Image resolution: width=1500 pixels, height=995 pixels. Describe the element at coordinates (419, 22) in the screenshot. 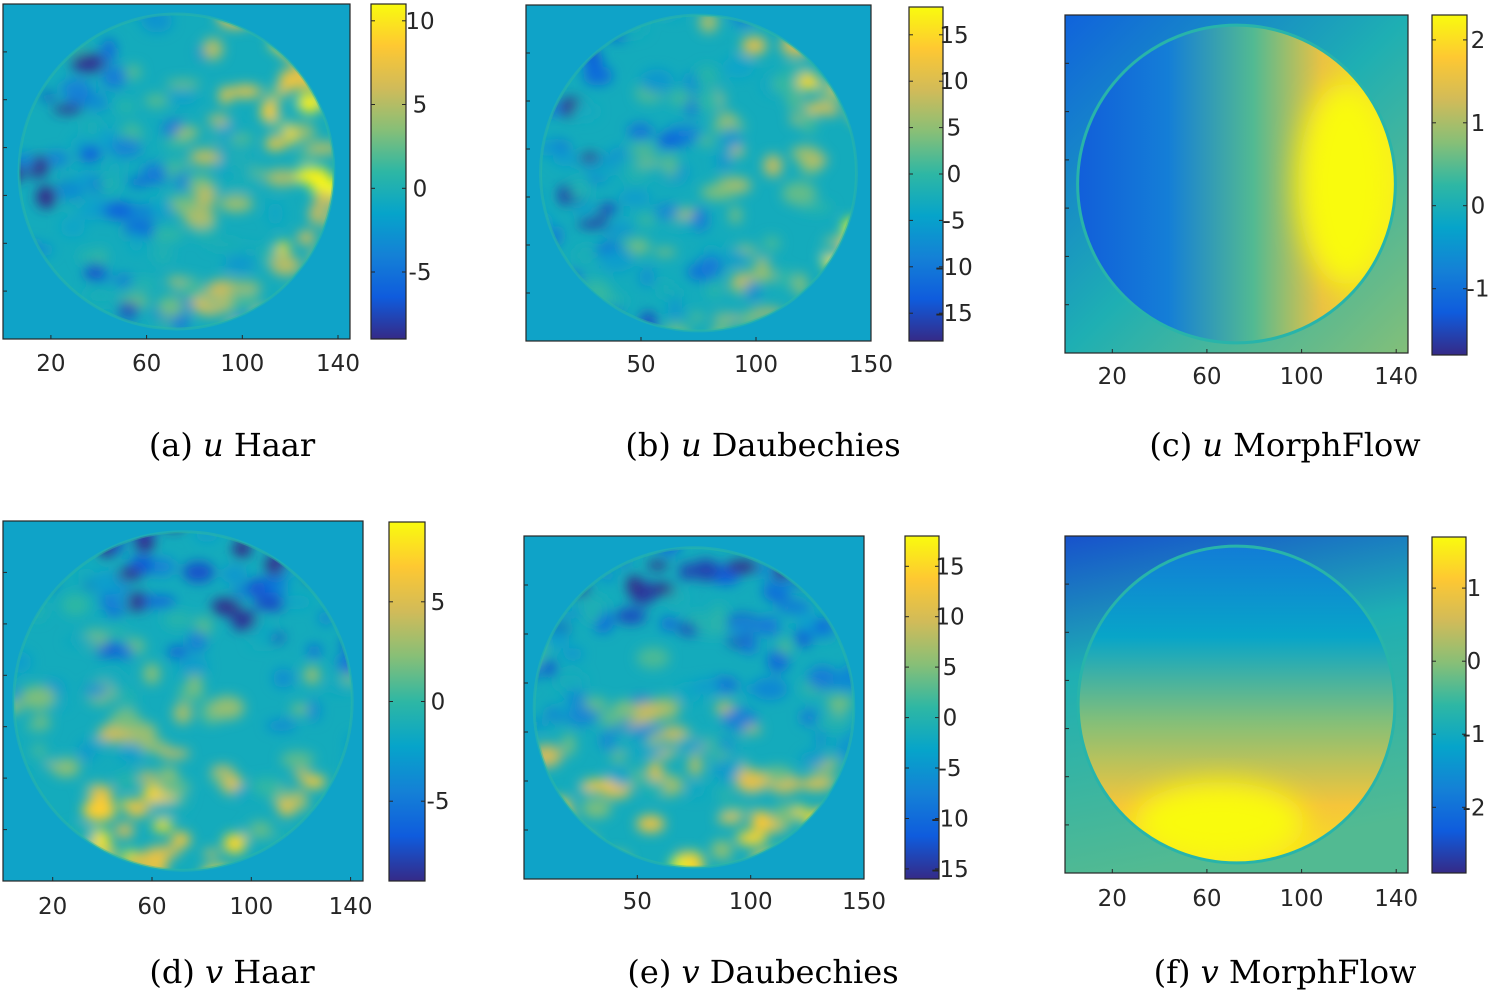

I see `colorbar-tick-label: 10` at that location.